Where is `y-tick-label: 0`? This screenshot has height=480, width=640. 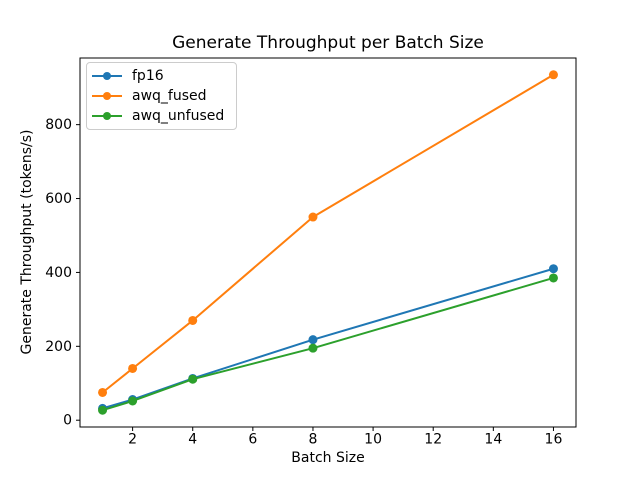 y-tick-label: 0 is located at coordinates (67, 421).